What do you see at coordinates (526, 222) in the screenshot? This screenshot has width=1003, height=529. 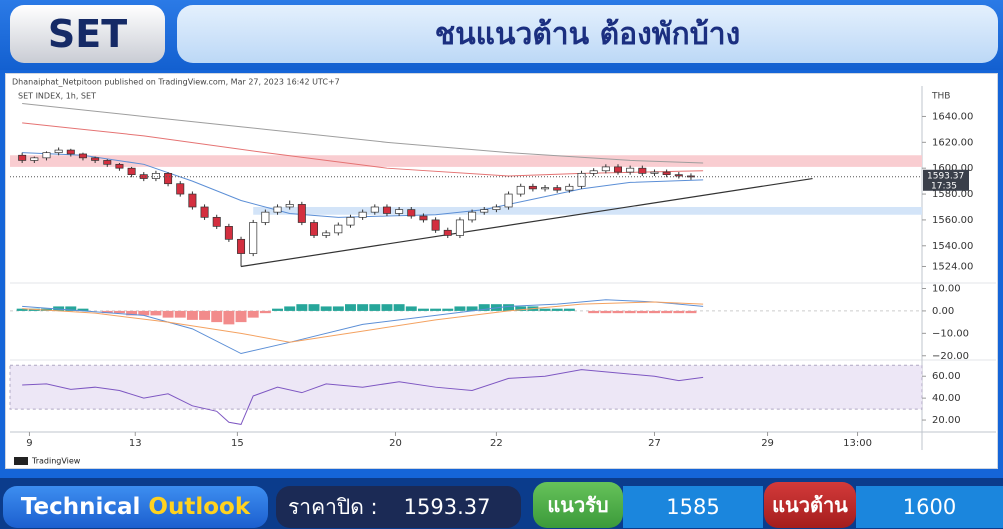 I see `trendline` at bounding box center [526, 222].